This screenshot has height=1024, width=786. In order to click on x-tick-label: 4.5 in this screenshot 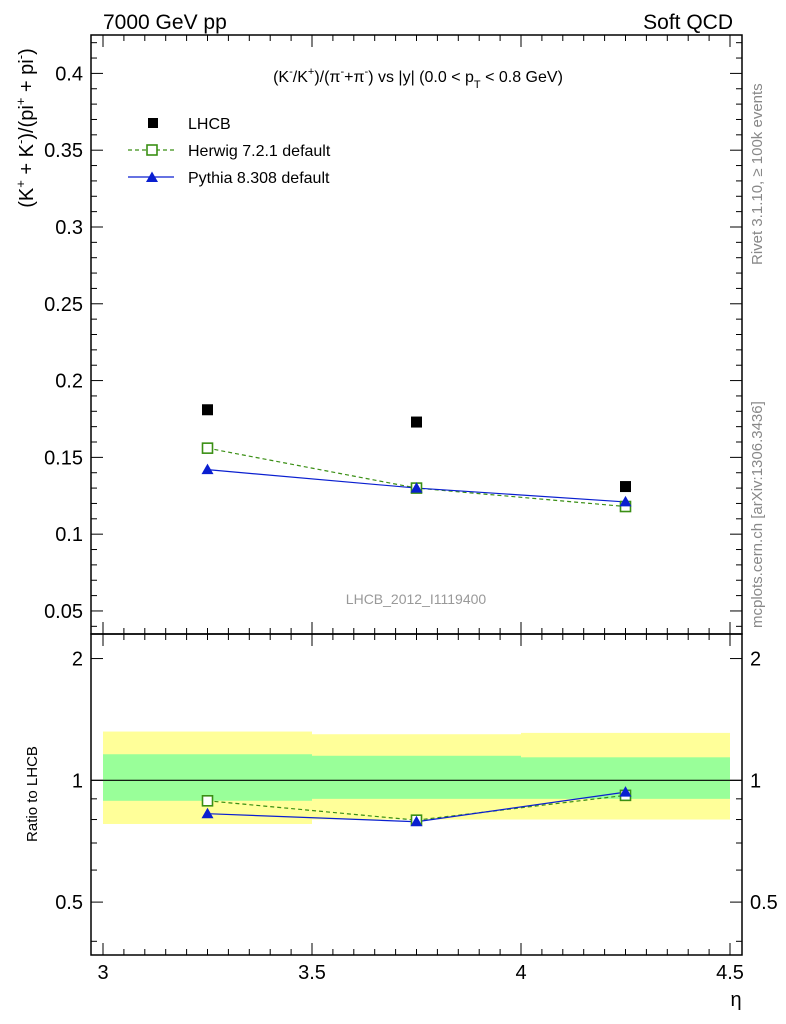, I will do `click(730, 973)`.